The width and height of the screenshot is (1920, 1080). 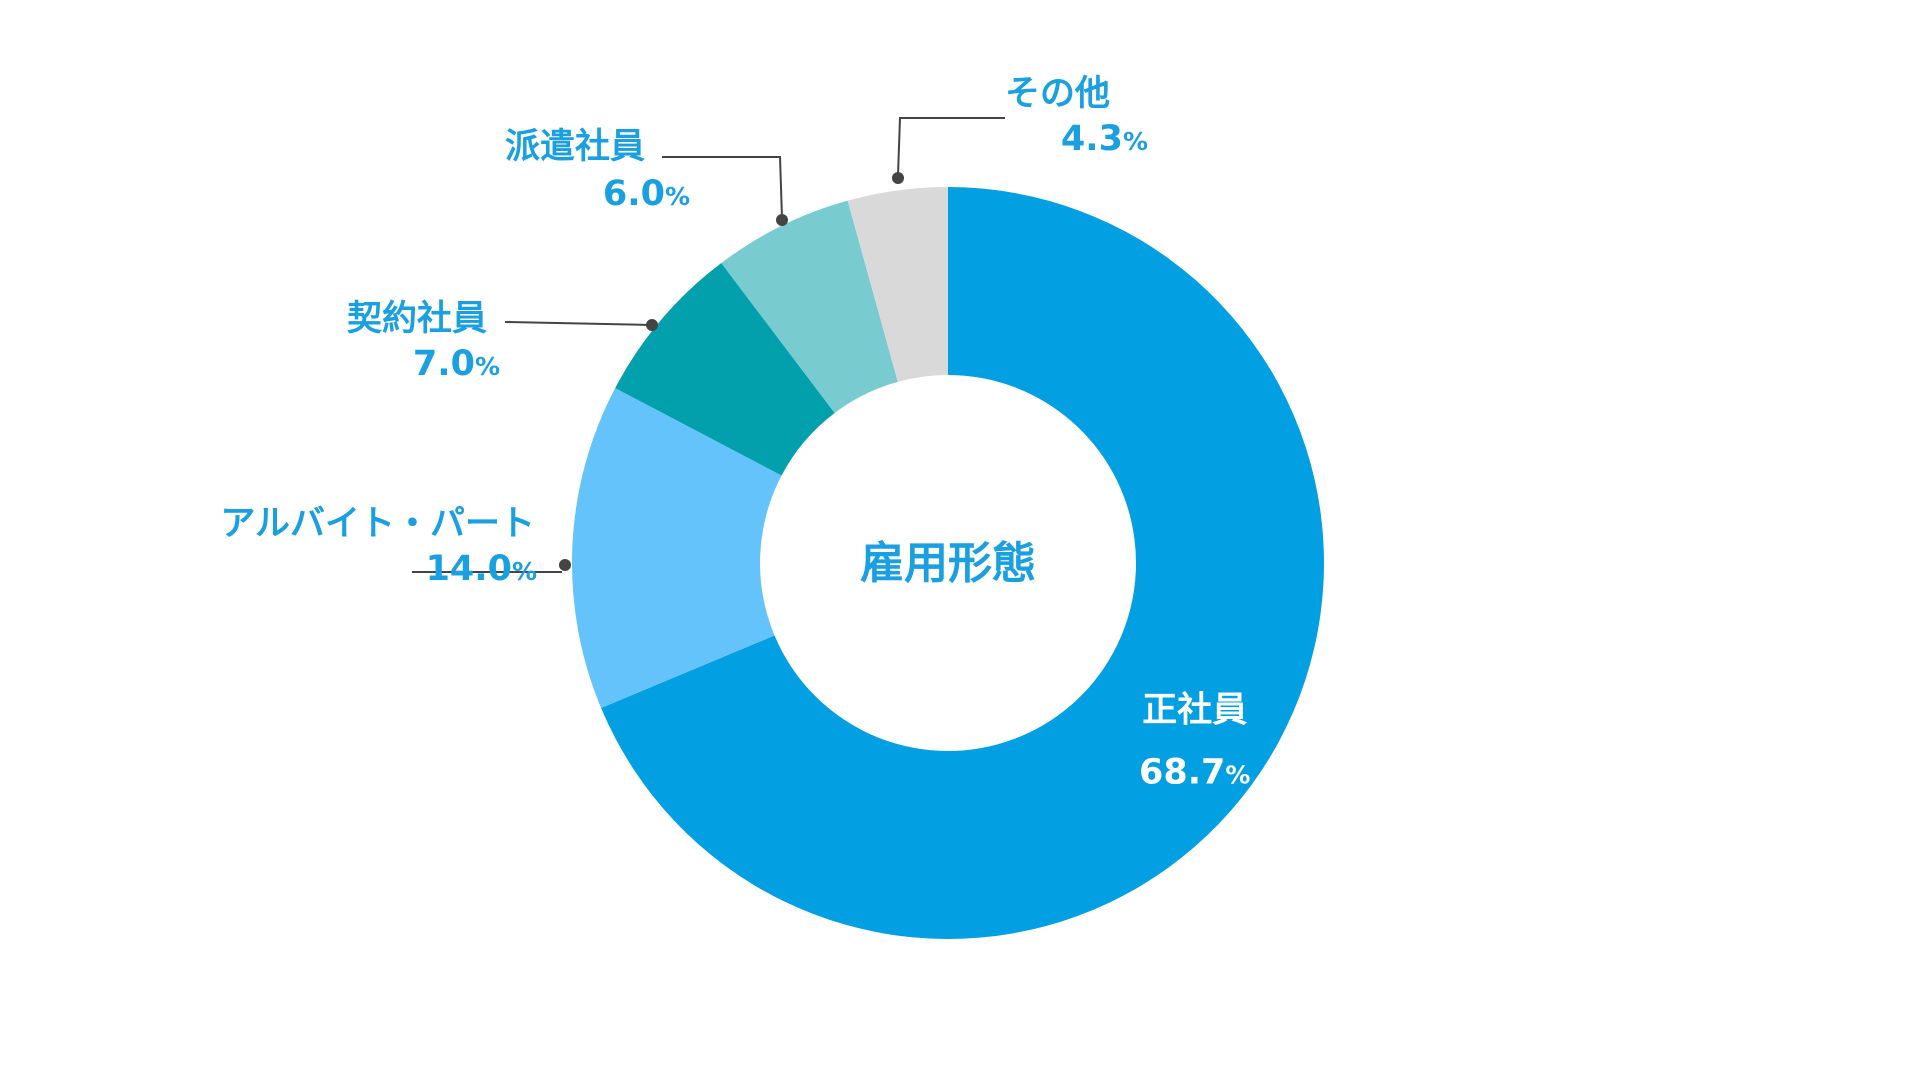 I want to click on slice-label-name-0: 正社員, so click(x=1194, y=710).